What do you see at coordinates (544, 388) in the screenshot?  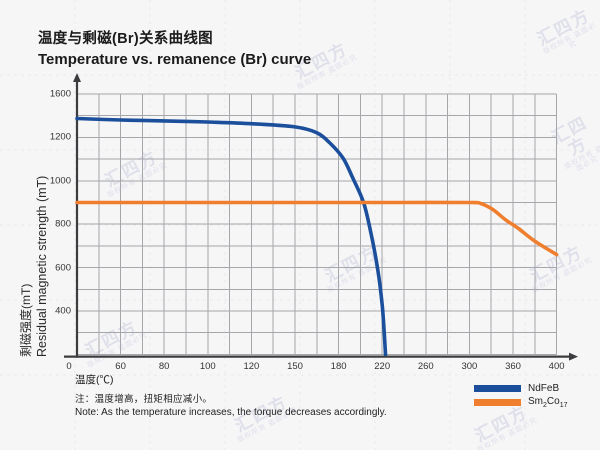 I see `legend-label-ndfeb: NdFeB` at bounding box center [544, 388].